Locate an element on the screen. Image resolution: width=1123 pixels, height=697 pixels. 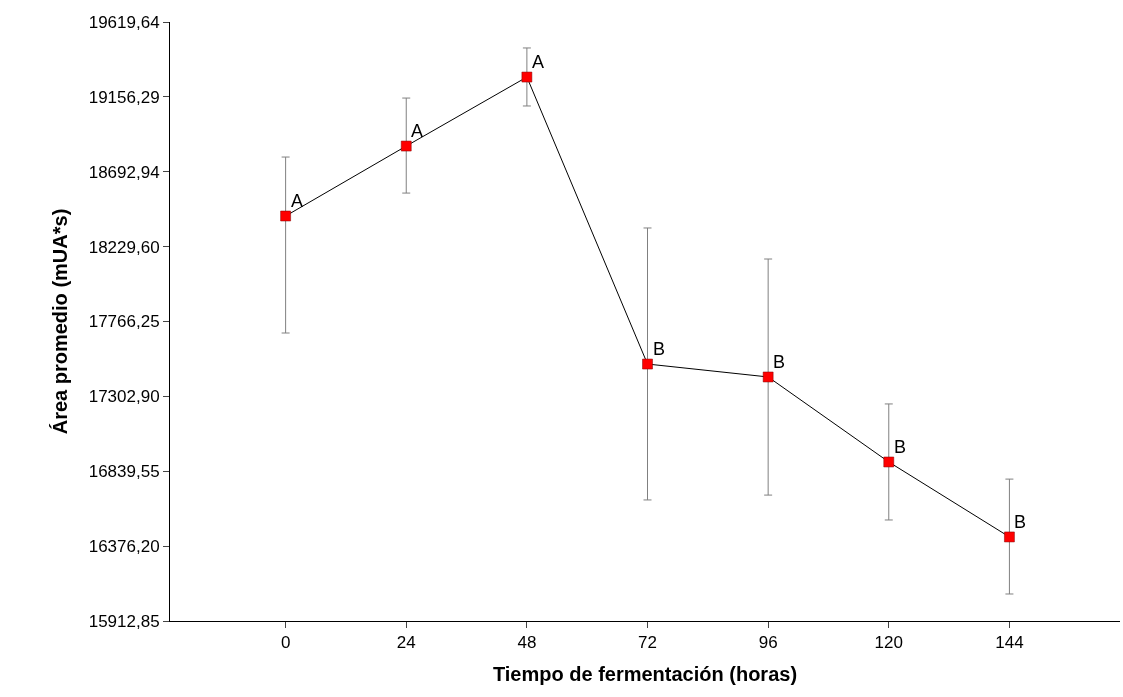
x-tick-label: 0 is located at coordinates (285, 643).